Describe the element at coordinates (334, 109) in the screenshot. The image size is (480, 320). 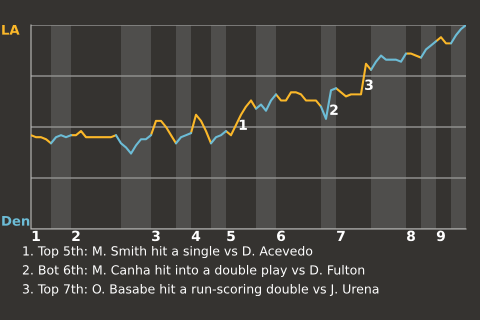
I see `annotation: 2` at that location.